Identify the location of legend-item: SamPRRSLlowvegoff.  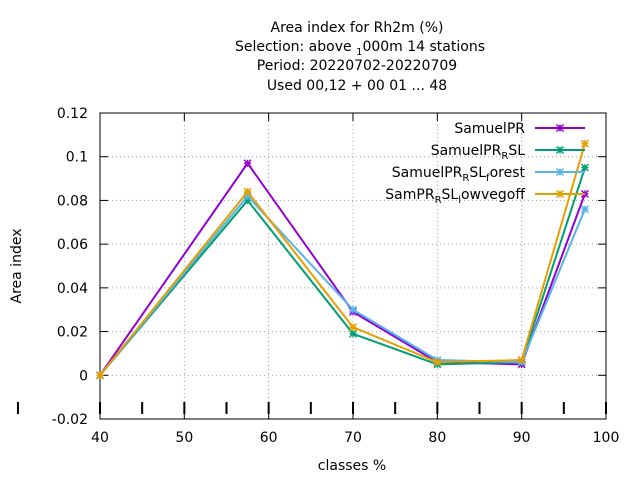
(485, 196).